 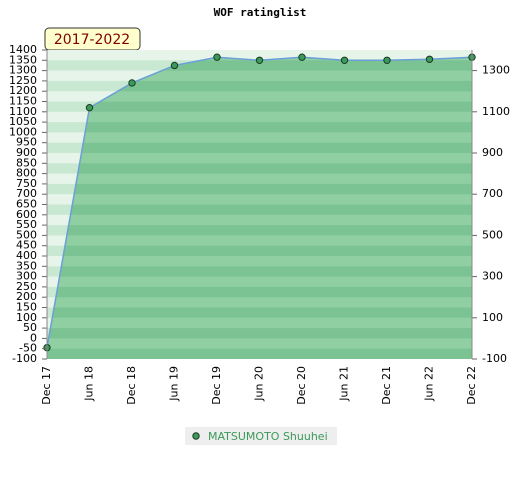 I want to click on y-tick-label: 750, so click(x=26, y=183).